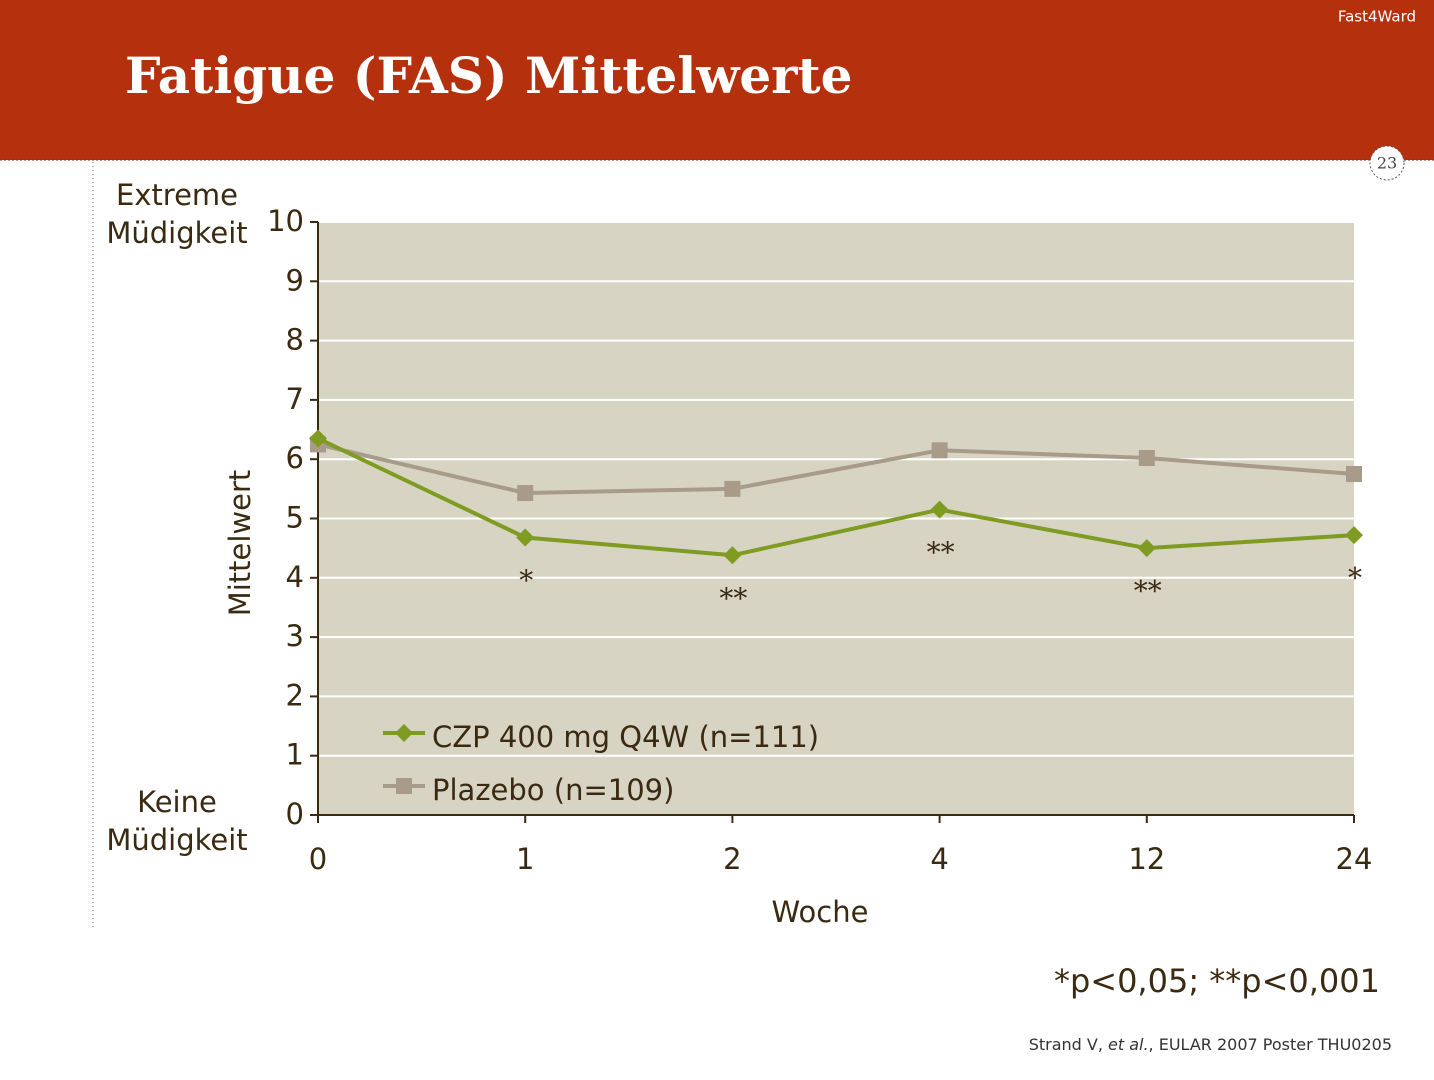 The height and width of the screenshot is (1080, 1434). Describe the element at coordinates (1354, 859) in the screenshot. I see `x-tick-label: 24` at that location.